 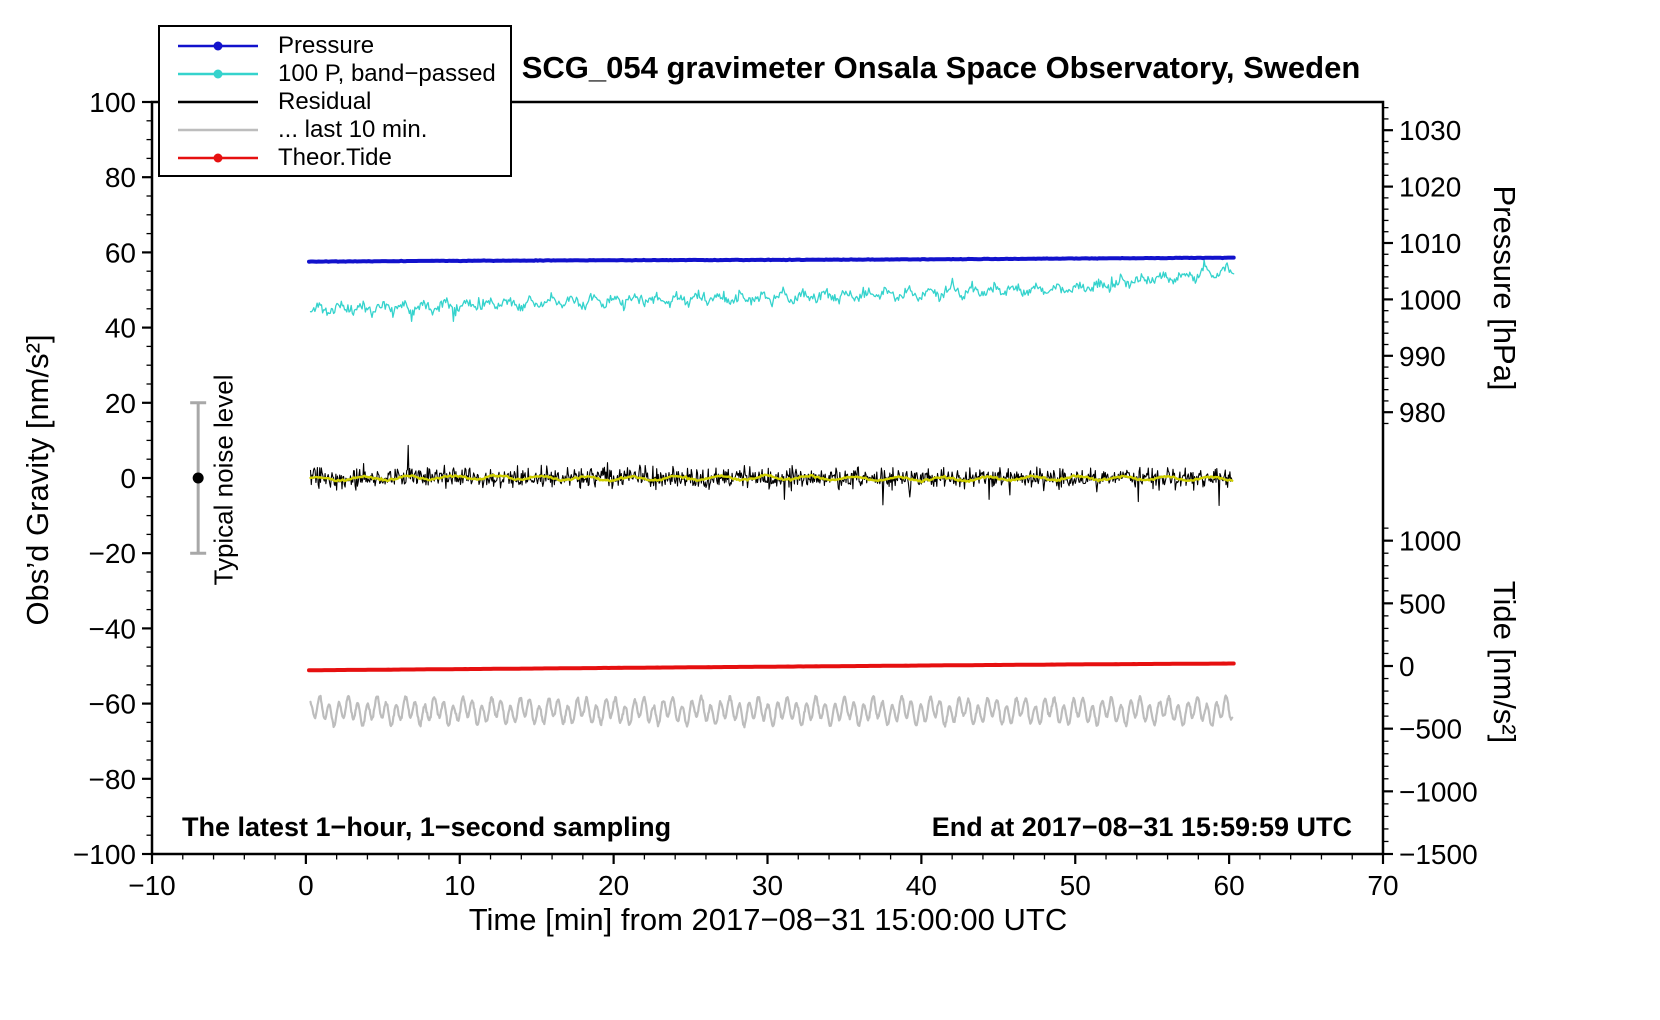 What do you see at coordinates (1430, 243) in the screenshot?
I see `pressure-tick-label: 1010` at bounding box center [1430, 243].